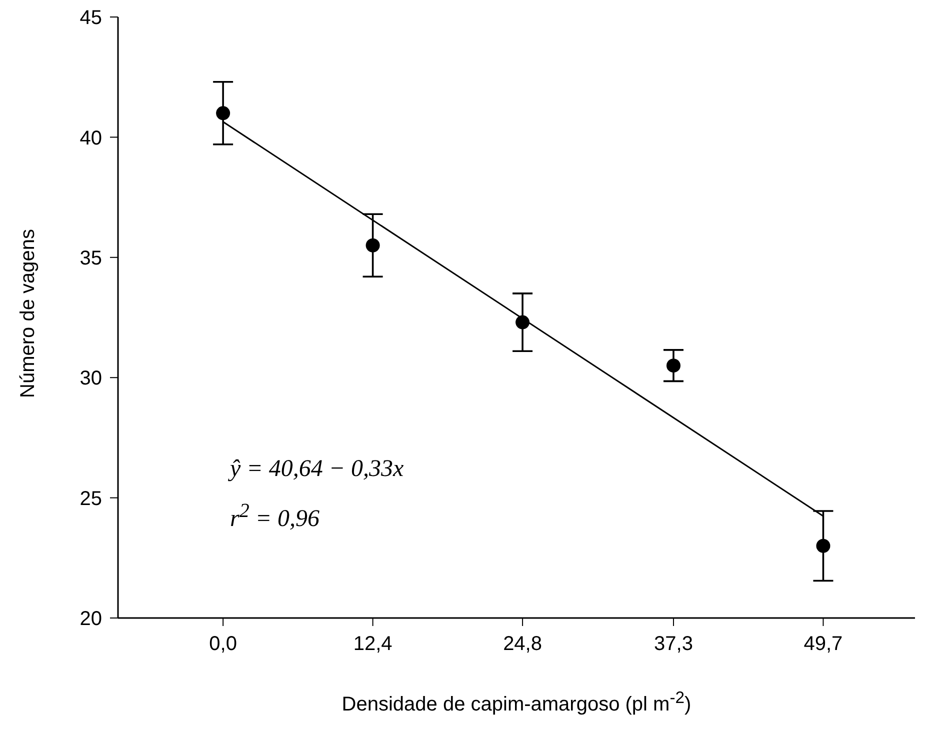  What do you see at coordinates (522, 644) in the screenshot?
I see `x-tick-label: 24,8` at bounding box center [522, 644].